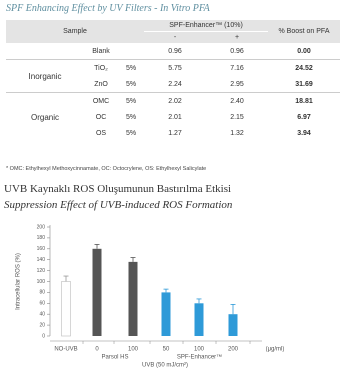 This screenshot has width=347, height=371. What do you see at coordinates (42, 304) in the screenshot?
I see `y-tick-label: 60` at bounding box center [42, 304].